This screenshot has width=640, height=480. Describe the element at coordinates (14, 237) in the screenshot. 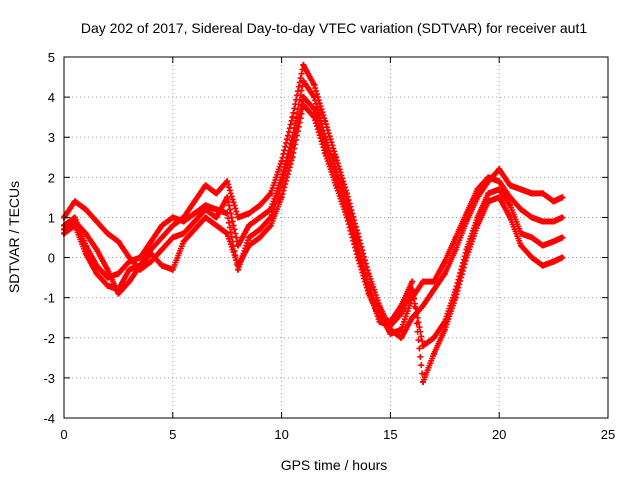

I see `y-axis-label: SDTVAR / TECUs` at that location.